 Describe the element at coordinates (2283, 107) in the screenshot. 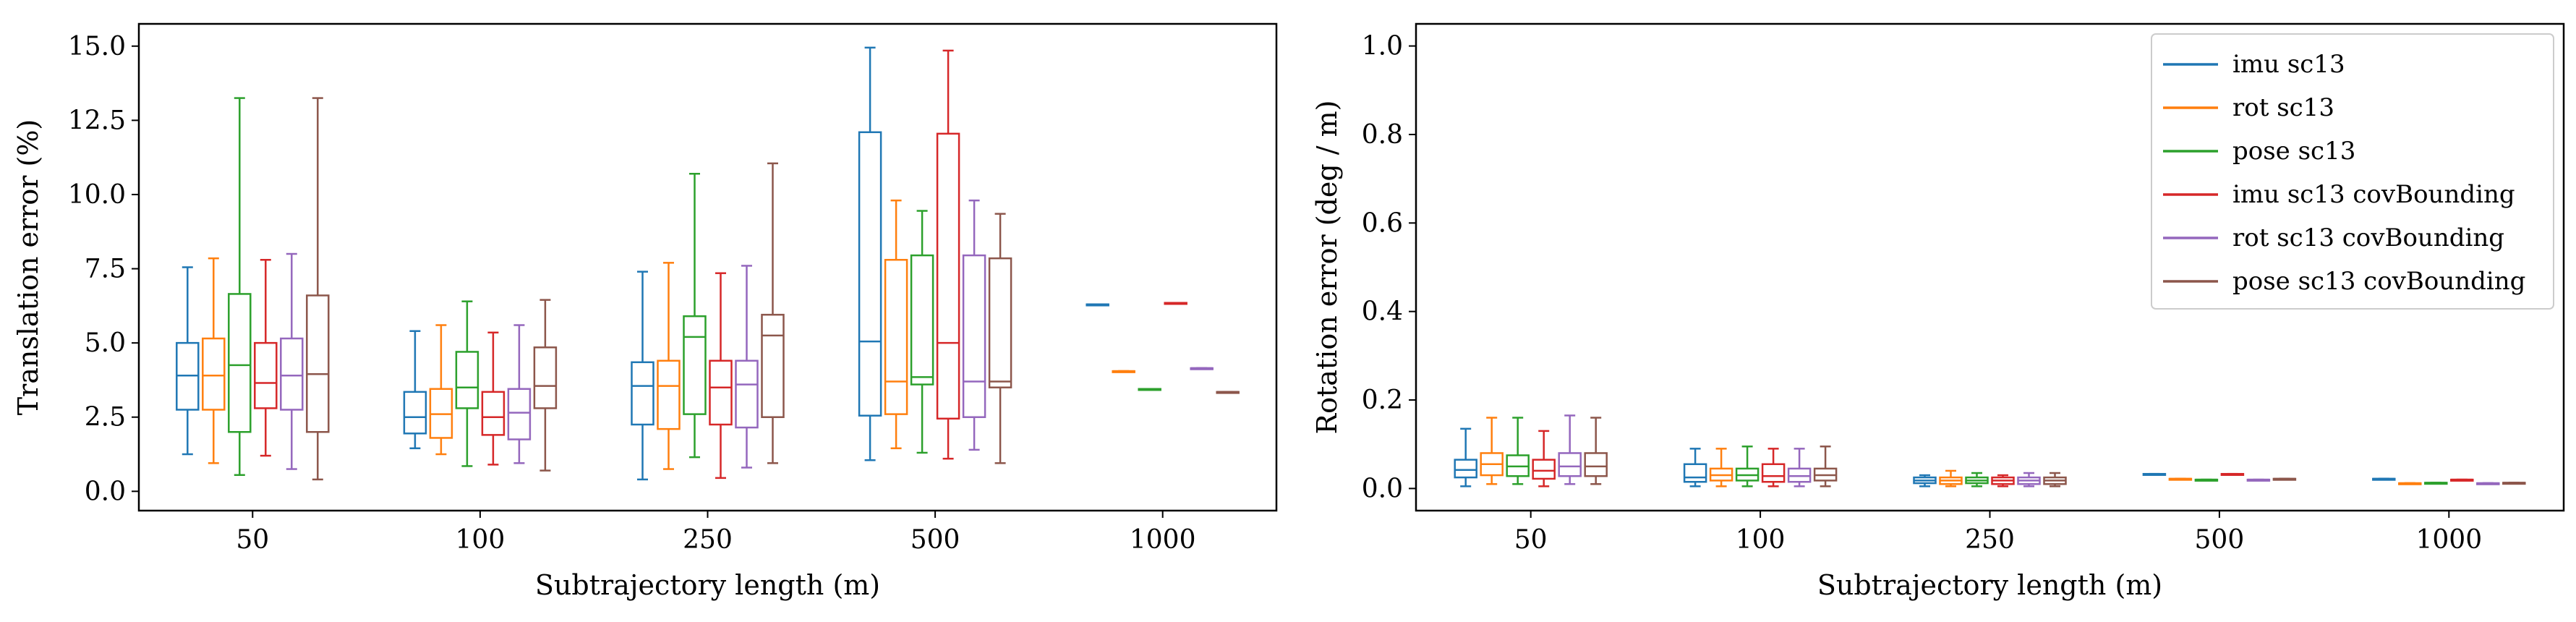

I see `legend-label-rot-sc13: rot sc13` at that location.